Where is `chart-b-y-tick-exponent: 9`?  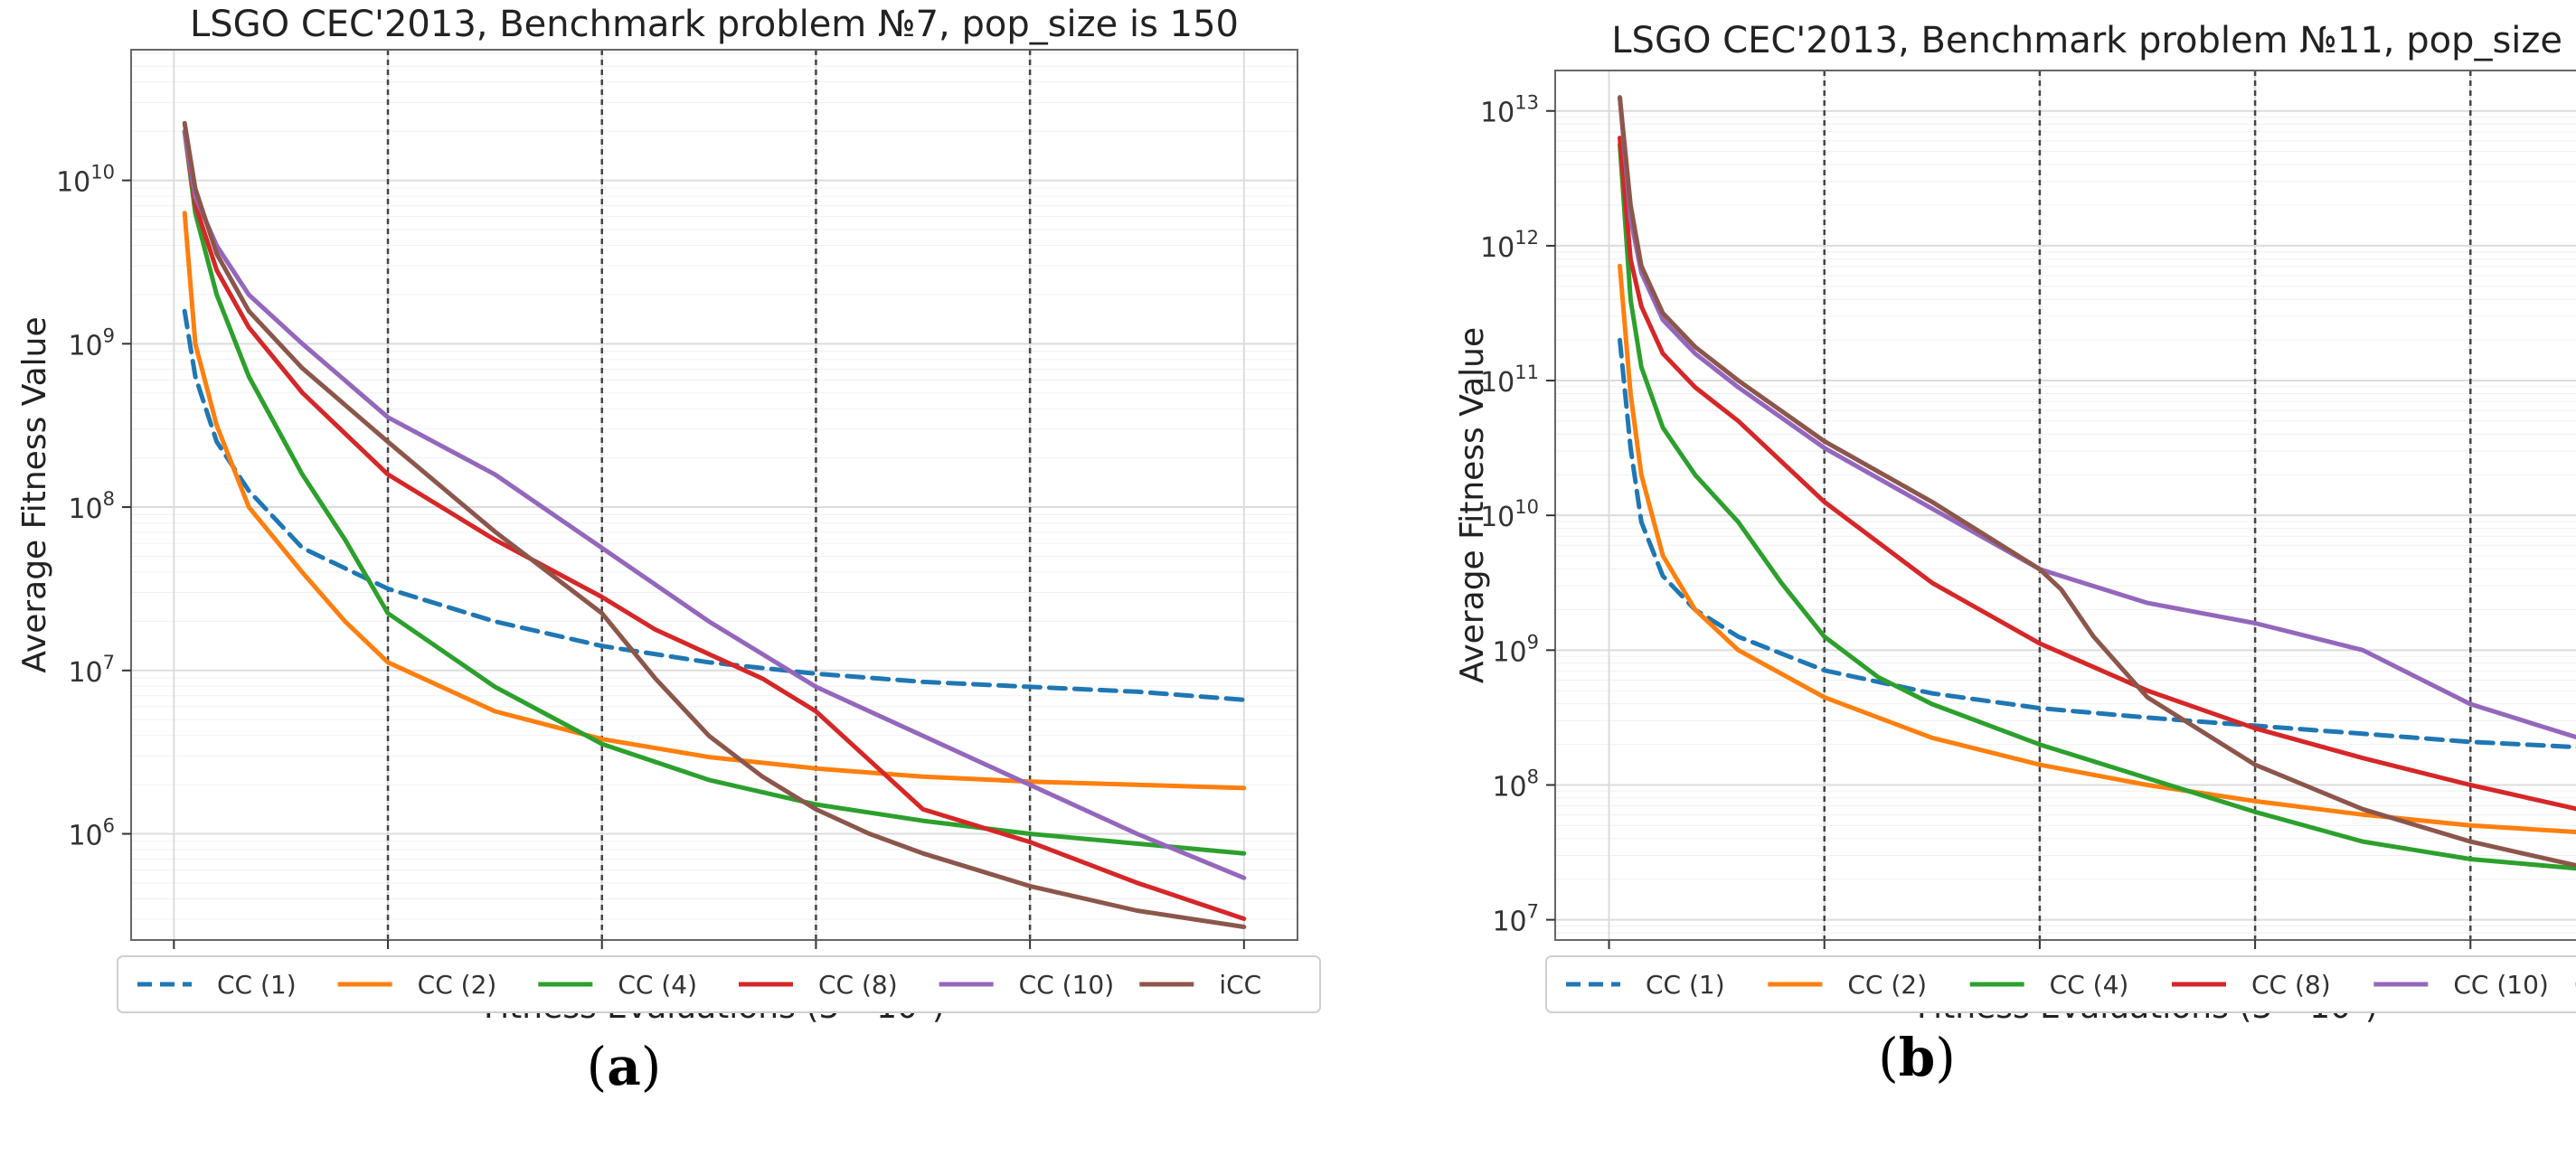
chart-b-y-tick-exponent: 9 is located at coordinates (1533, 642).